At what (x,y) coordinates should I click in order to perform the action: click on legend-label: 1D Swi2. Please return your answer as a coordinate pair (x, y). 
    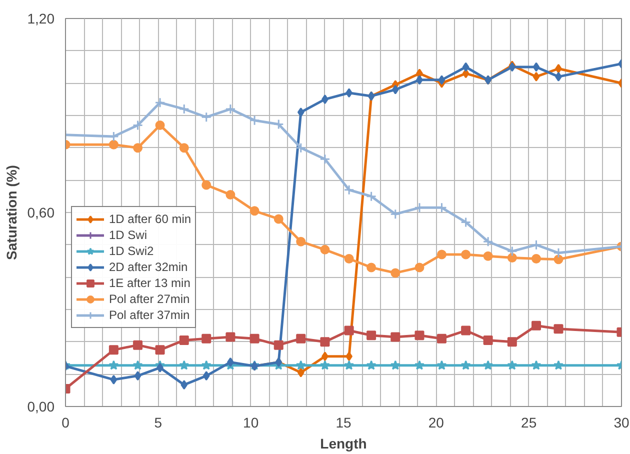
    Looking at the image, I should click on (131, 251).